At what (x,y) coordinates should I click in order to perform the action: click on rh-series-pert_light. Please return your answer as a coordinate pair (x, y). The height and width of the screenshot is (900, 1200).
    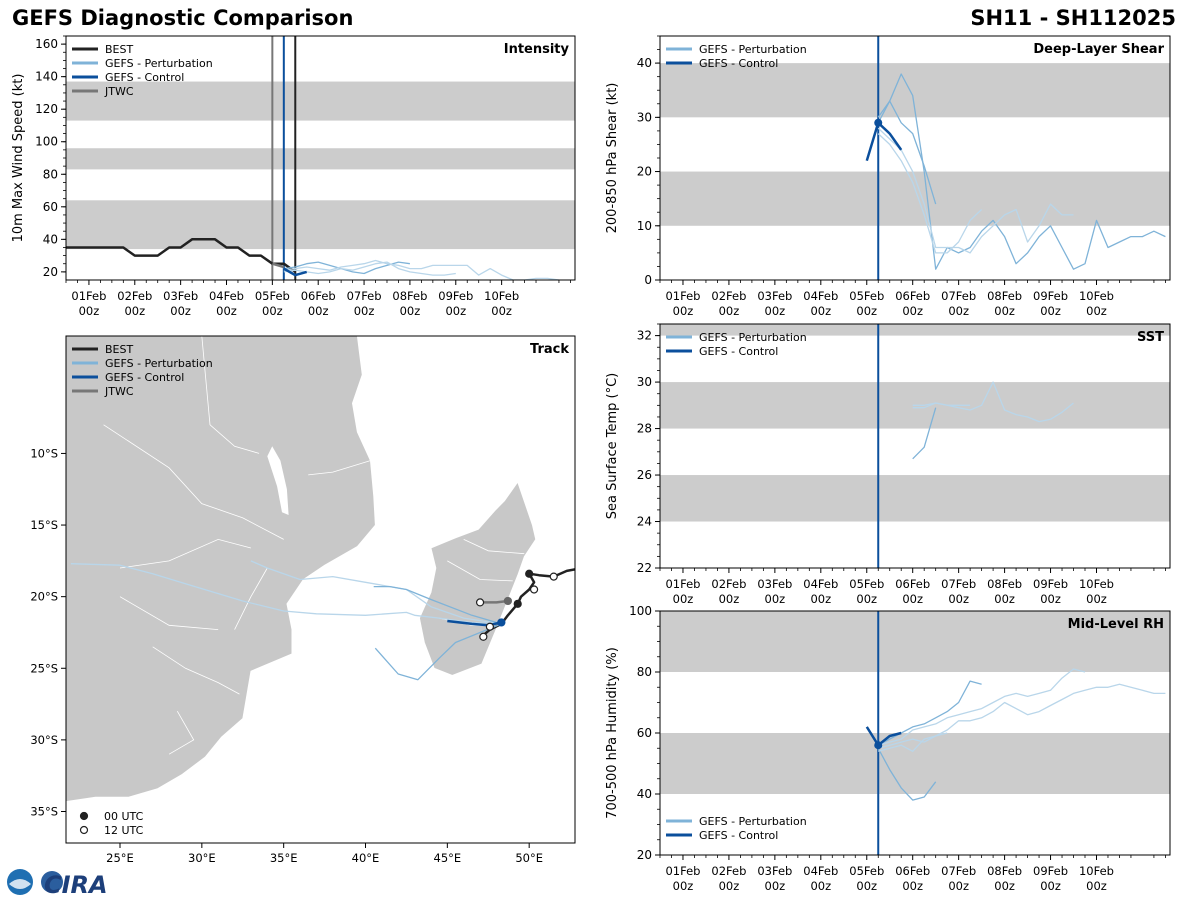
    Looking at the image, I should click on (1022, 716).